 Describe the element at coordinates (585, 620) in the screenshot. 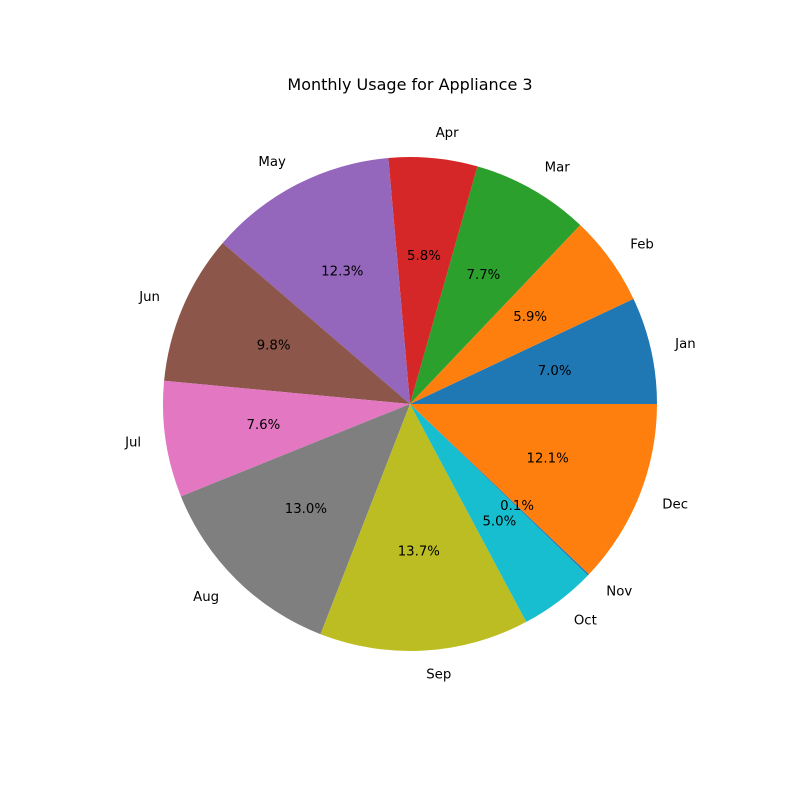

I see `slice-label-oct: Oct` at that location.